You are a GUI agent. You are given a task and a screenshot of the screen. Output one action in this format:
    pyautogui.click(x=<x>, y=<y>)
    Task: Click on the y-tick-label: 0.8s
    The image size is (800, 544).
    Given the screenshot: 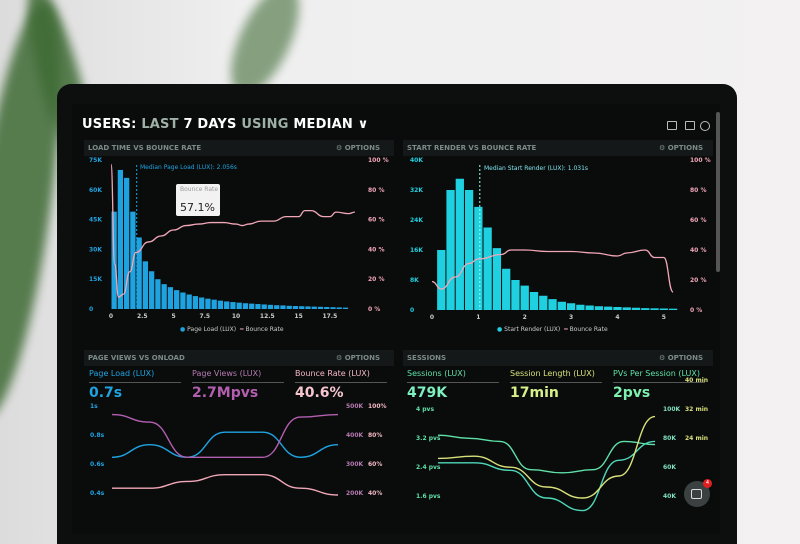 What is the action you would take?
    pyautogui.click(x=97, y=435)
    